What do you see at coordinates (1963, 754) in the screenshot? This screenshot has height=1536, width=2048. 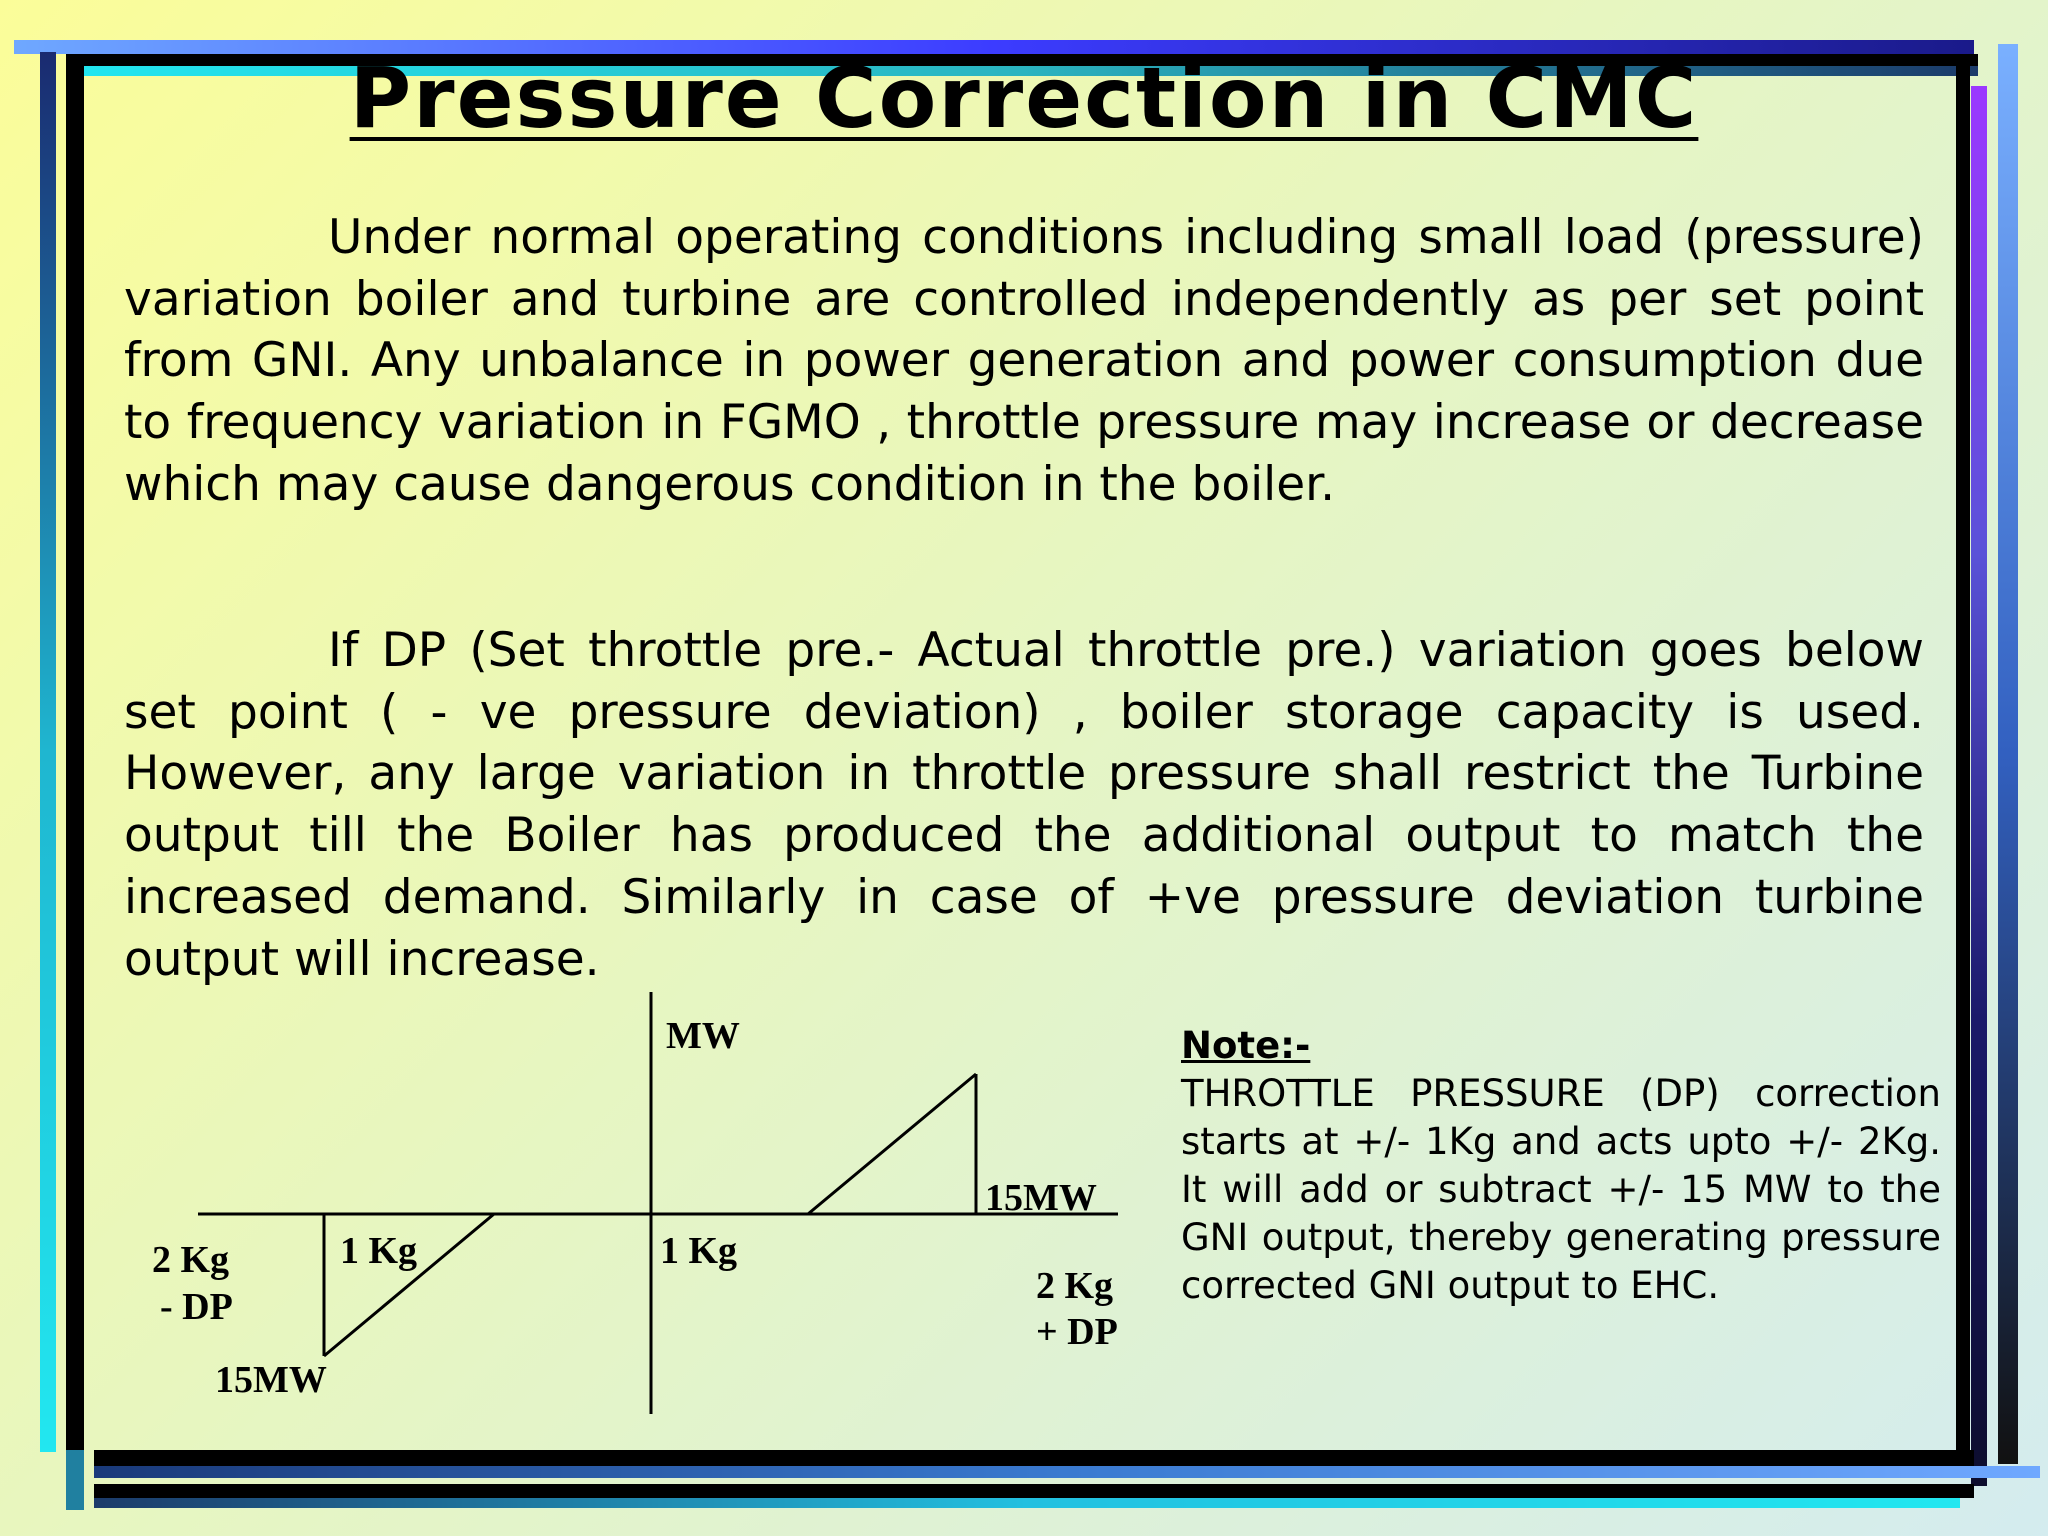 I see `frame-right-black-bar` at bounding box center [1963, 754].